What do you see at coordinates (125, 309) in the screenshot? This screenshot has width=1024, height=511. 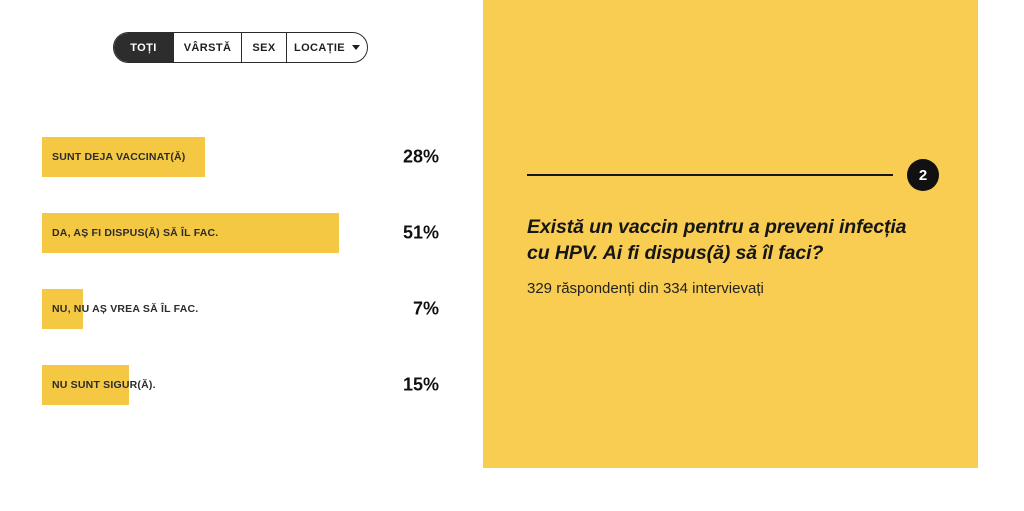 I see `bar-label: NU, NU AȘ VREA SĂ ÎL FAC.` at bounding box center [125, 309].